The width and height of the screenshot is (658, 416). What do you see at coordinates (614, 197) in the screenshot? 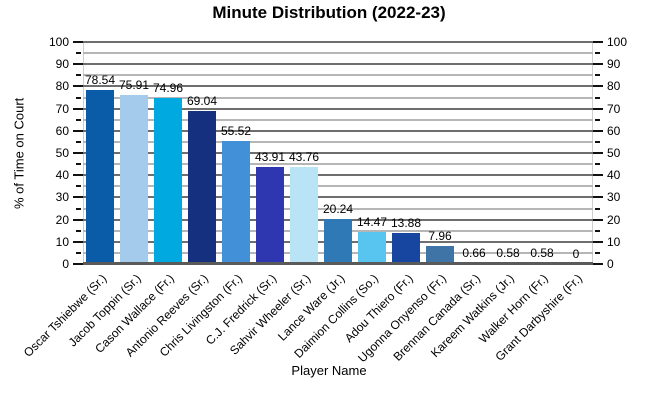
I see `y-axis-right-tick-label: 30` at bounding box center [614, 197].